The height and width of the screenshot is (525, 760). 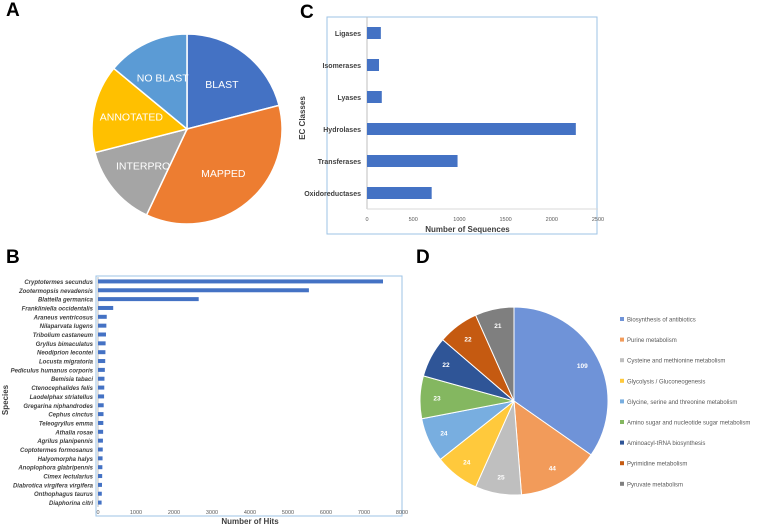 What do you see at coordinates (505, 220) in the screenshot?
I see `chart-c-tick-1500: 1500` at bounding box center [505, 220].